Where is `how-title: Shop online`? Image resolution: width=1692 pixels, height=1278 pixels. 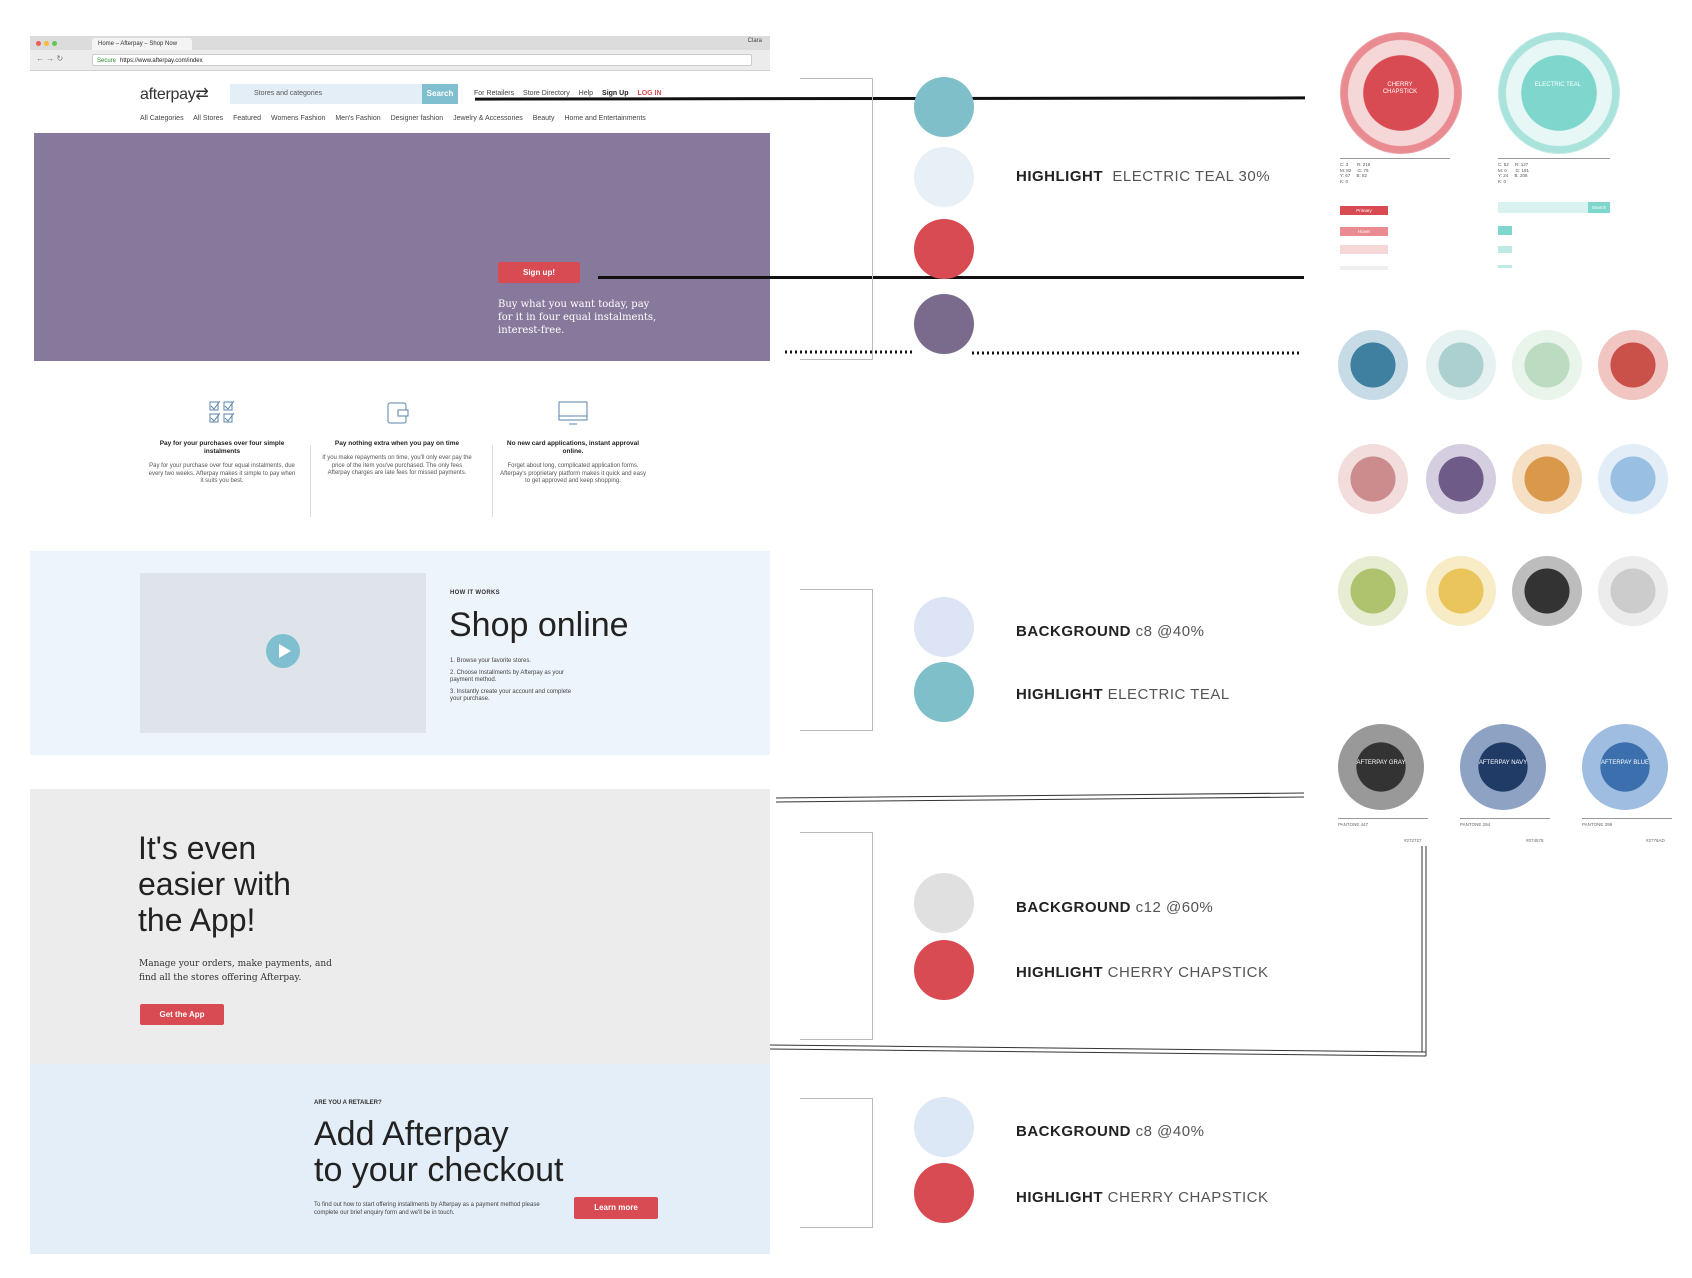 how-title: Shop online is located at coordinates (539, 625).